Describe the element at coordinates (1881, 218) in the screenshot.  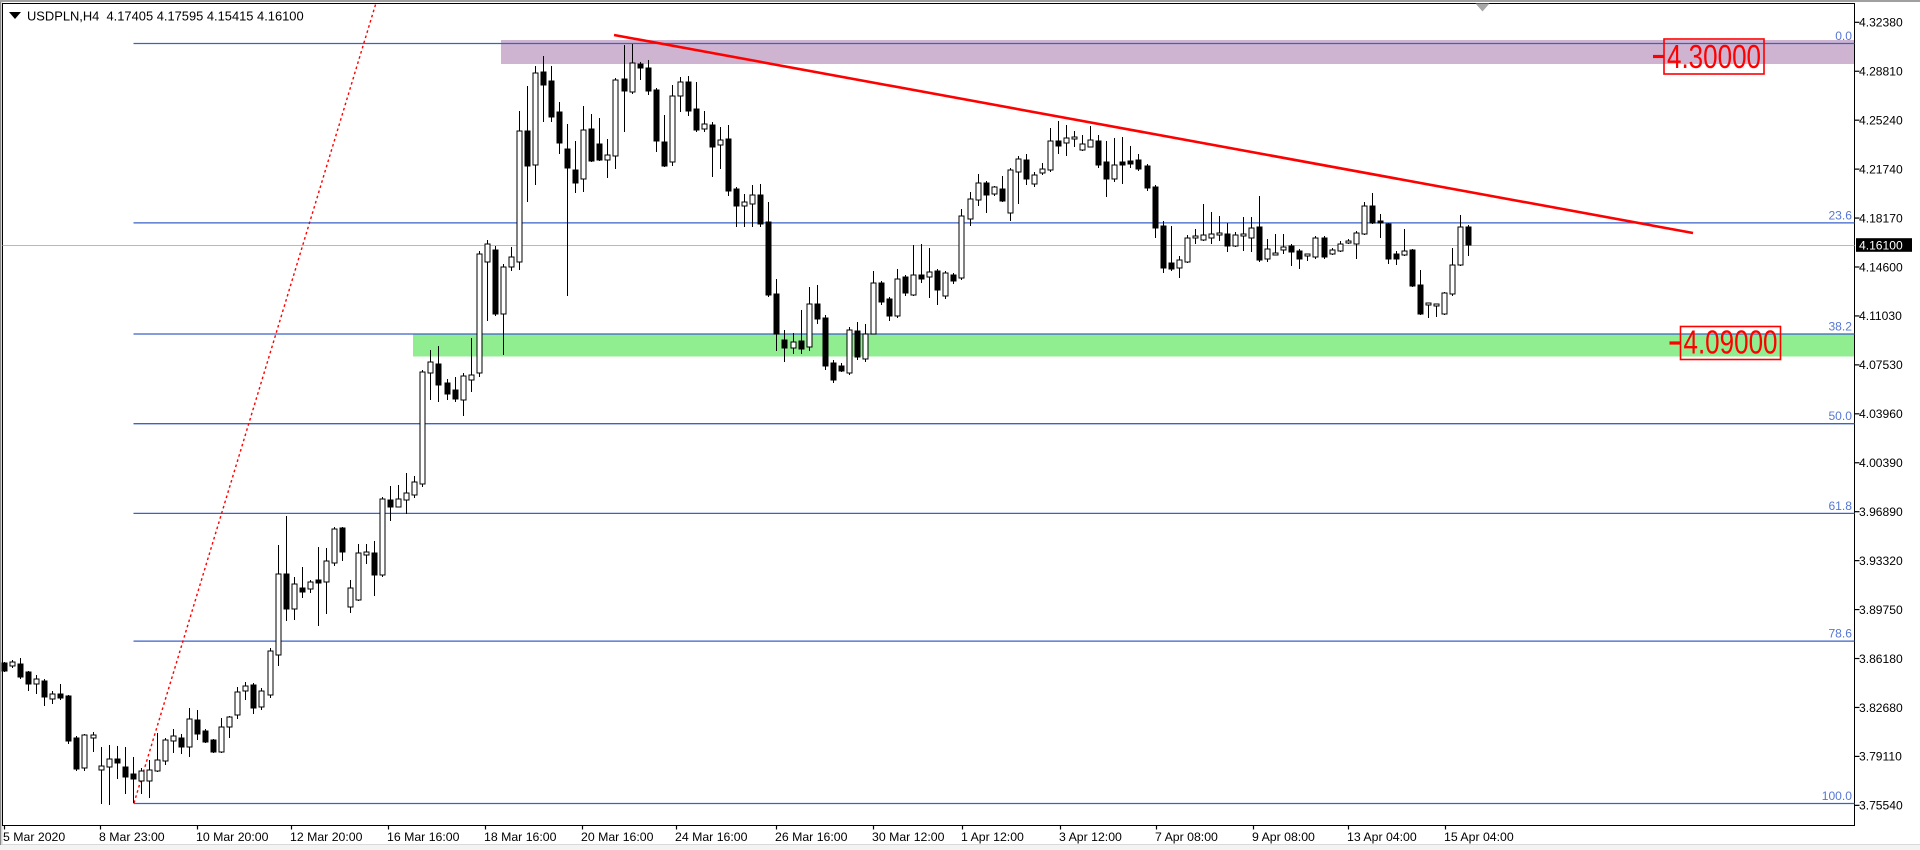
I see `svg-text: 4.18170` at that location.